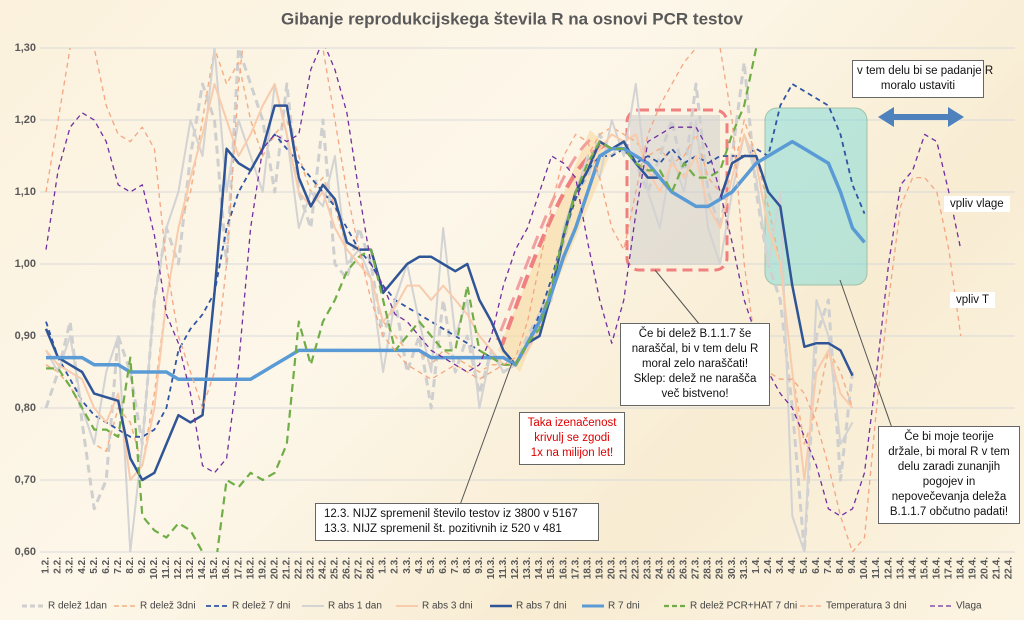 This screenshot has height=620, width=1024. Describe the element at coordinates (431, 565) in the screenshot. I see `x-tick-label: 5.3.` at that location.